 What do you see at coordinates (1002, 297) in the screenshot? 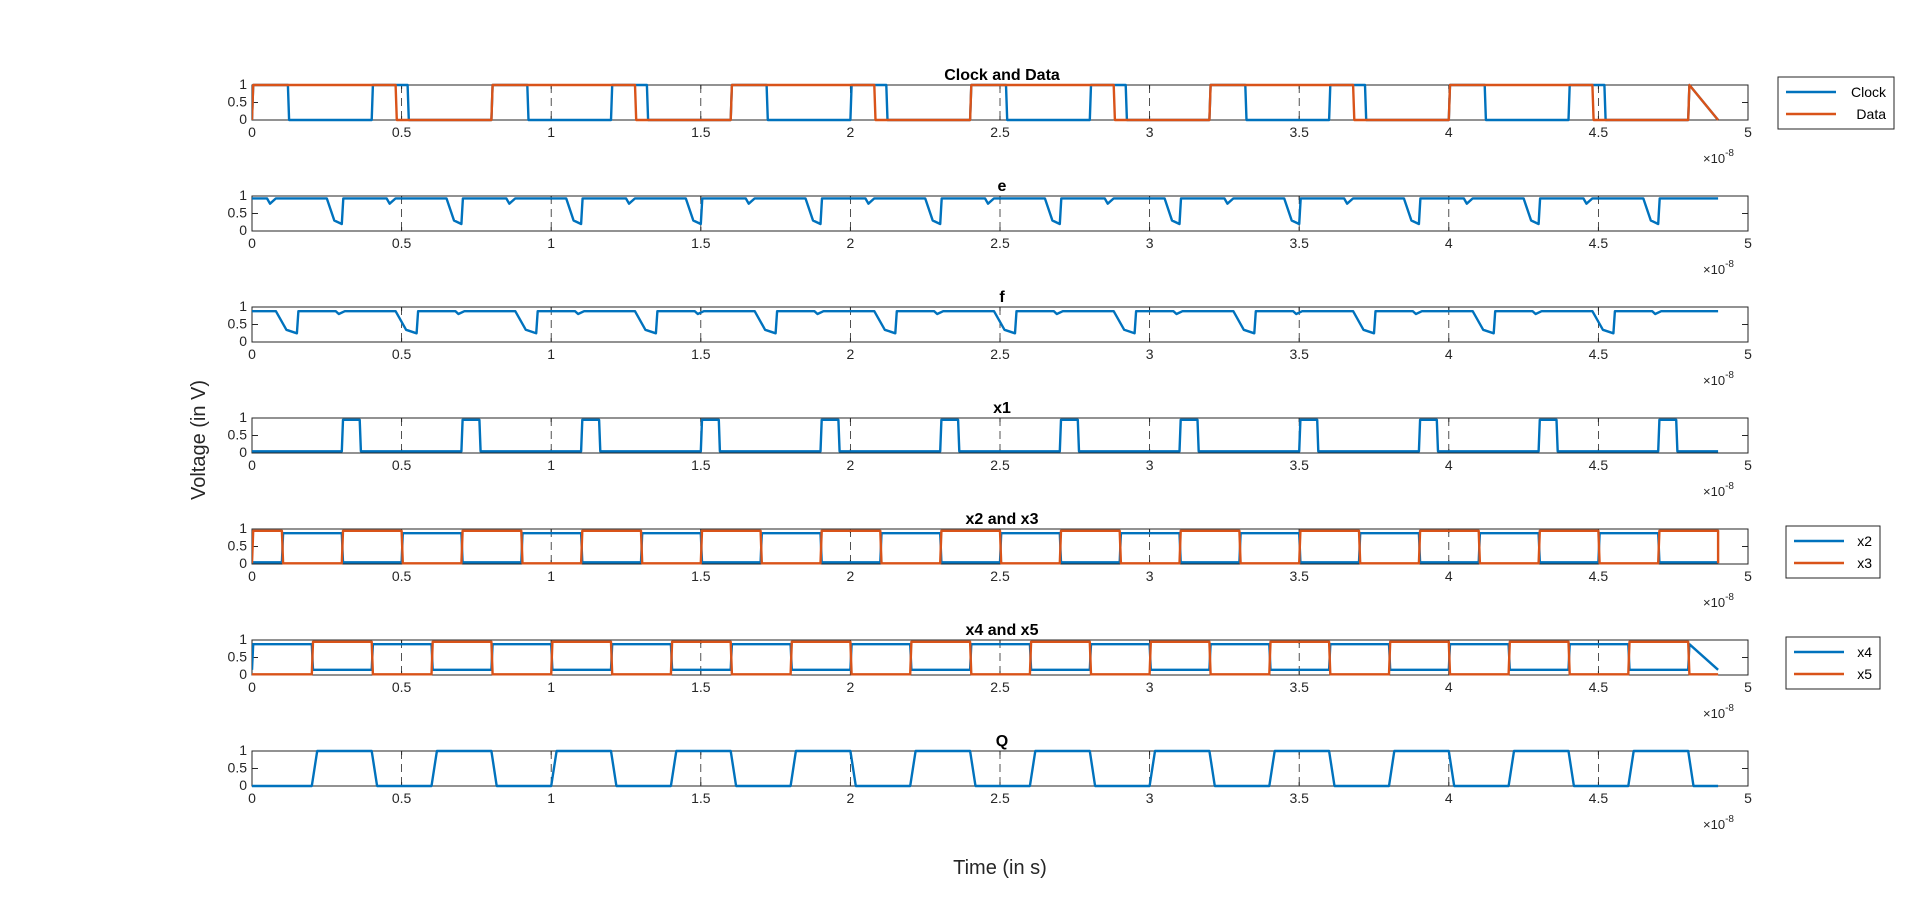
I see `subplot-title: f` at bounding box center [1002, 297].